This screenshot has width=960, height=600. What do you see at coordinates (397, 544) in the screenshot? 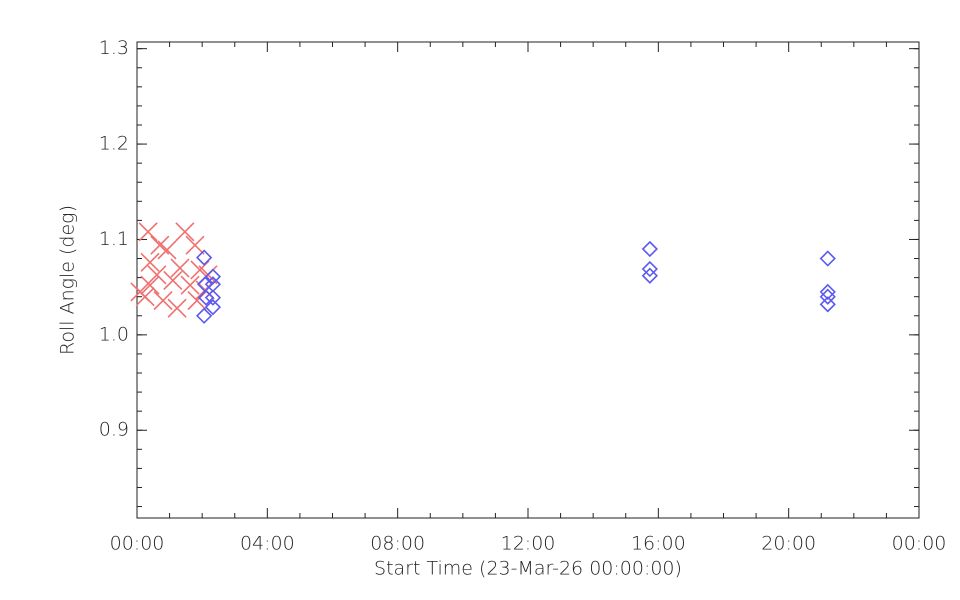
I see `x-tick-label: 08:00` at bounding box center [397, 544].